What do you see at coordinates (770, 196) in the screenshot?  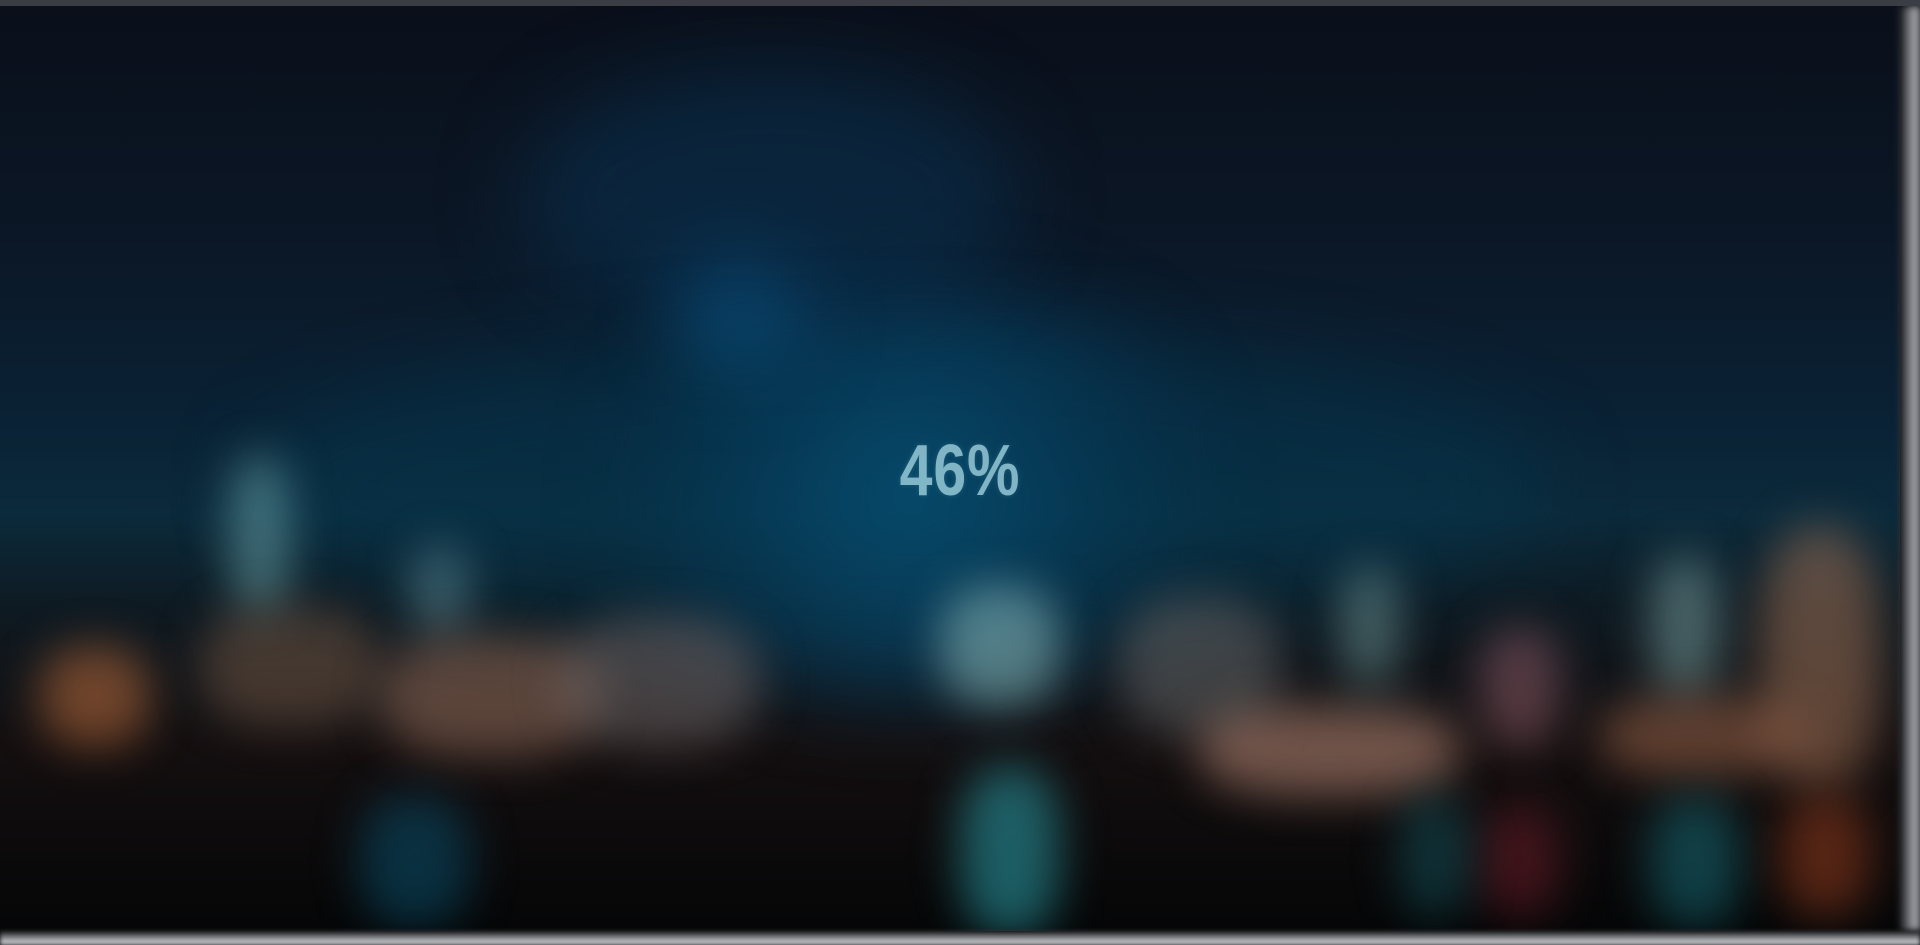 I see `sky-glow-upper` at bounding box center [770, 196].